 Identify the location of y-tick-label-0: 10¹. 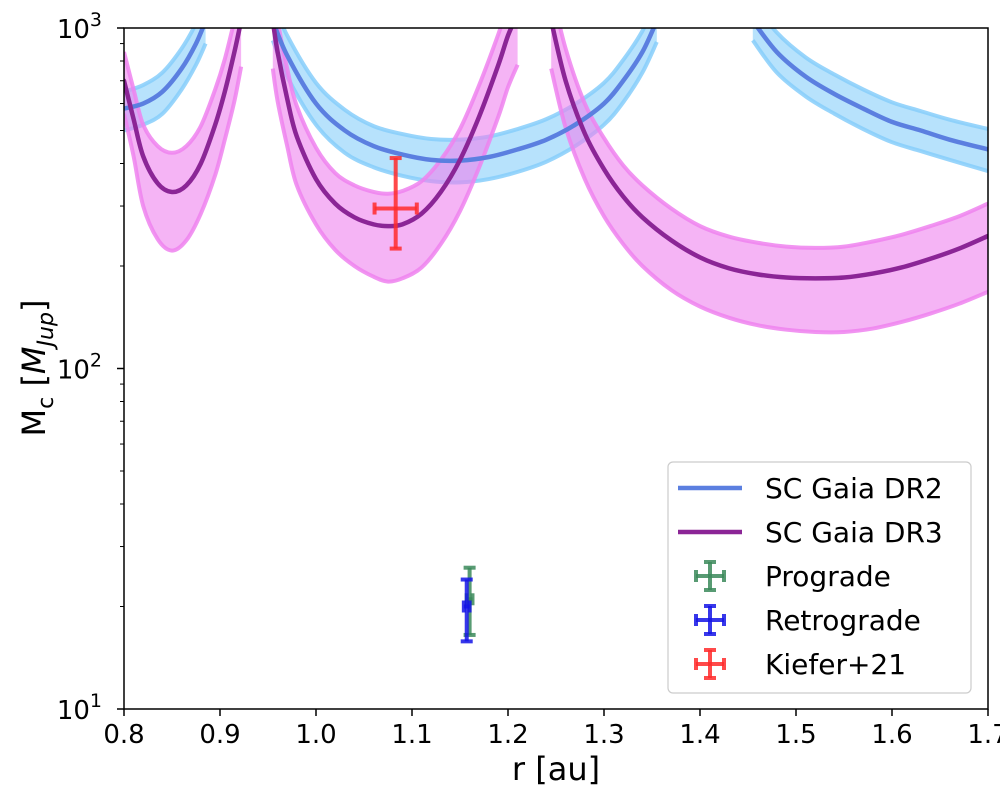
(79, 708).